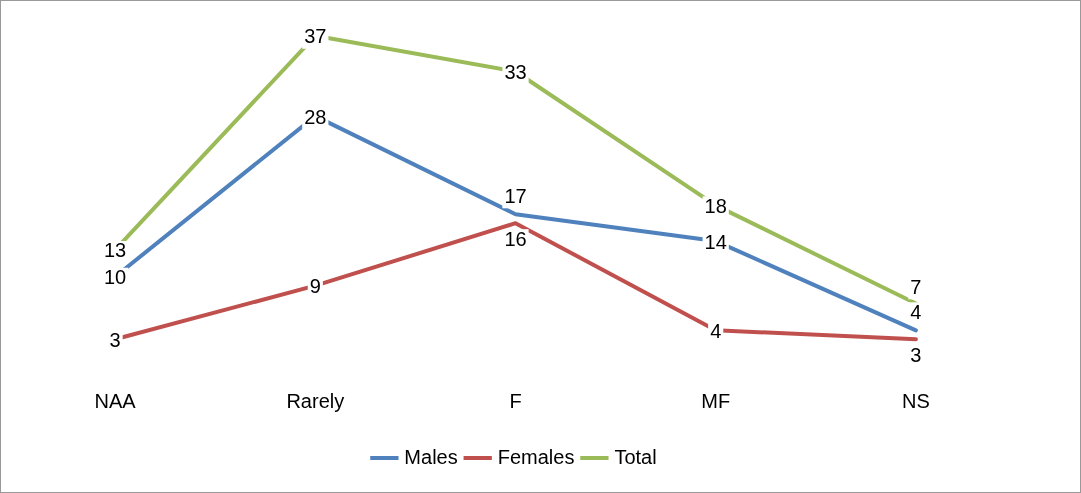 The image size is (1081, 493). Describe the element at coordinates (315, 116) in the screenshot. I see `data-label: 28` at that location.